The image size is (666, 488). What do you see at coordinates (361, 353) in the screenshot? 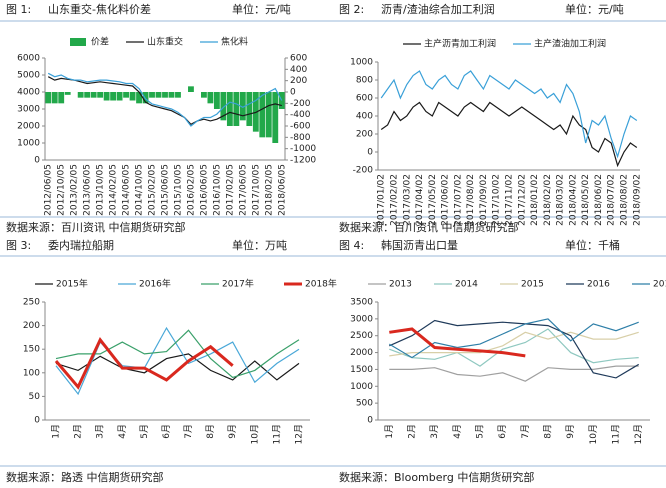
I see `y-tick-label: 2000` at bounding box center [361, 353].